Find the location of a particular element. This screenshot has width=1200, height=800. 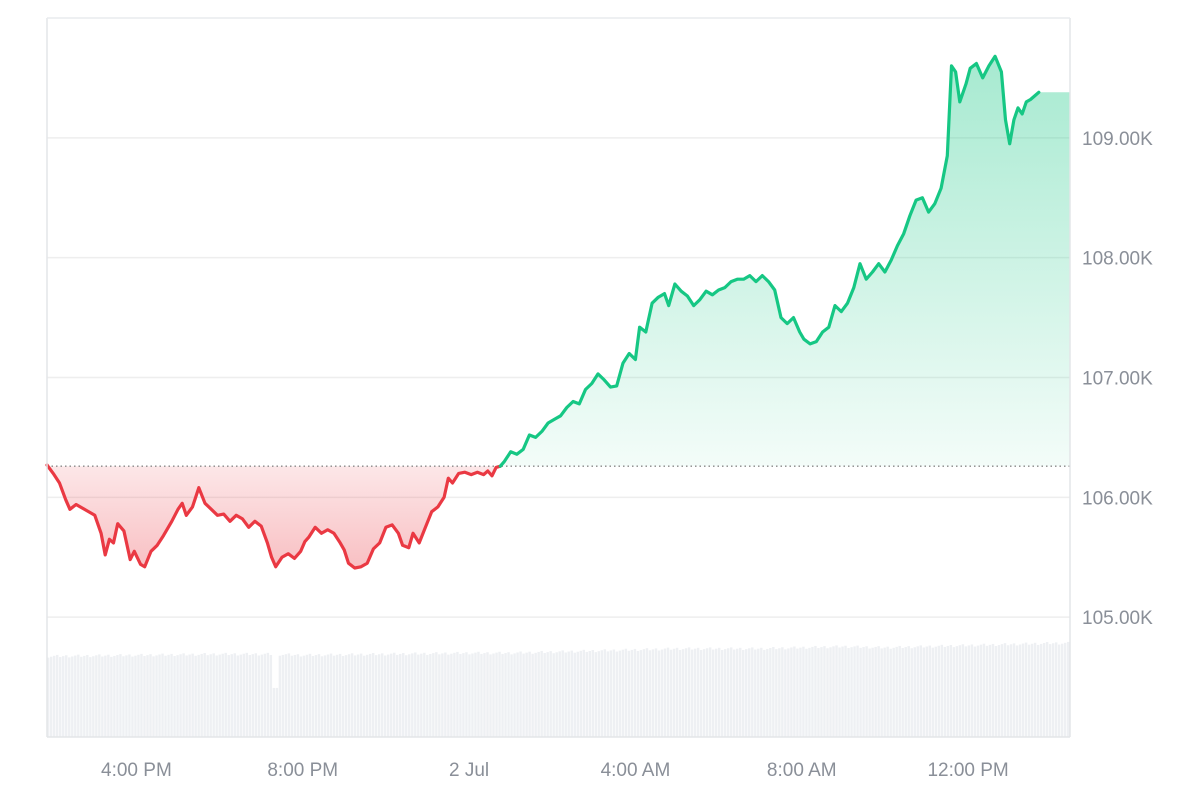

volume-bars is located at coordinates (558, 689).